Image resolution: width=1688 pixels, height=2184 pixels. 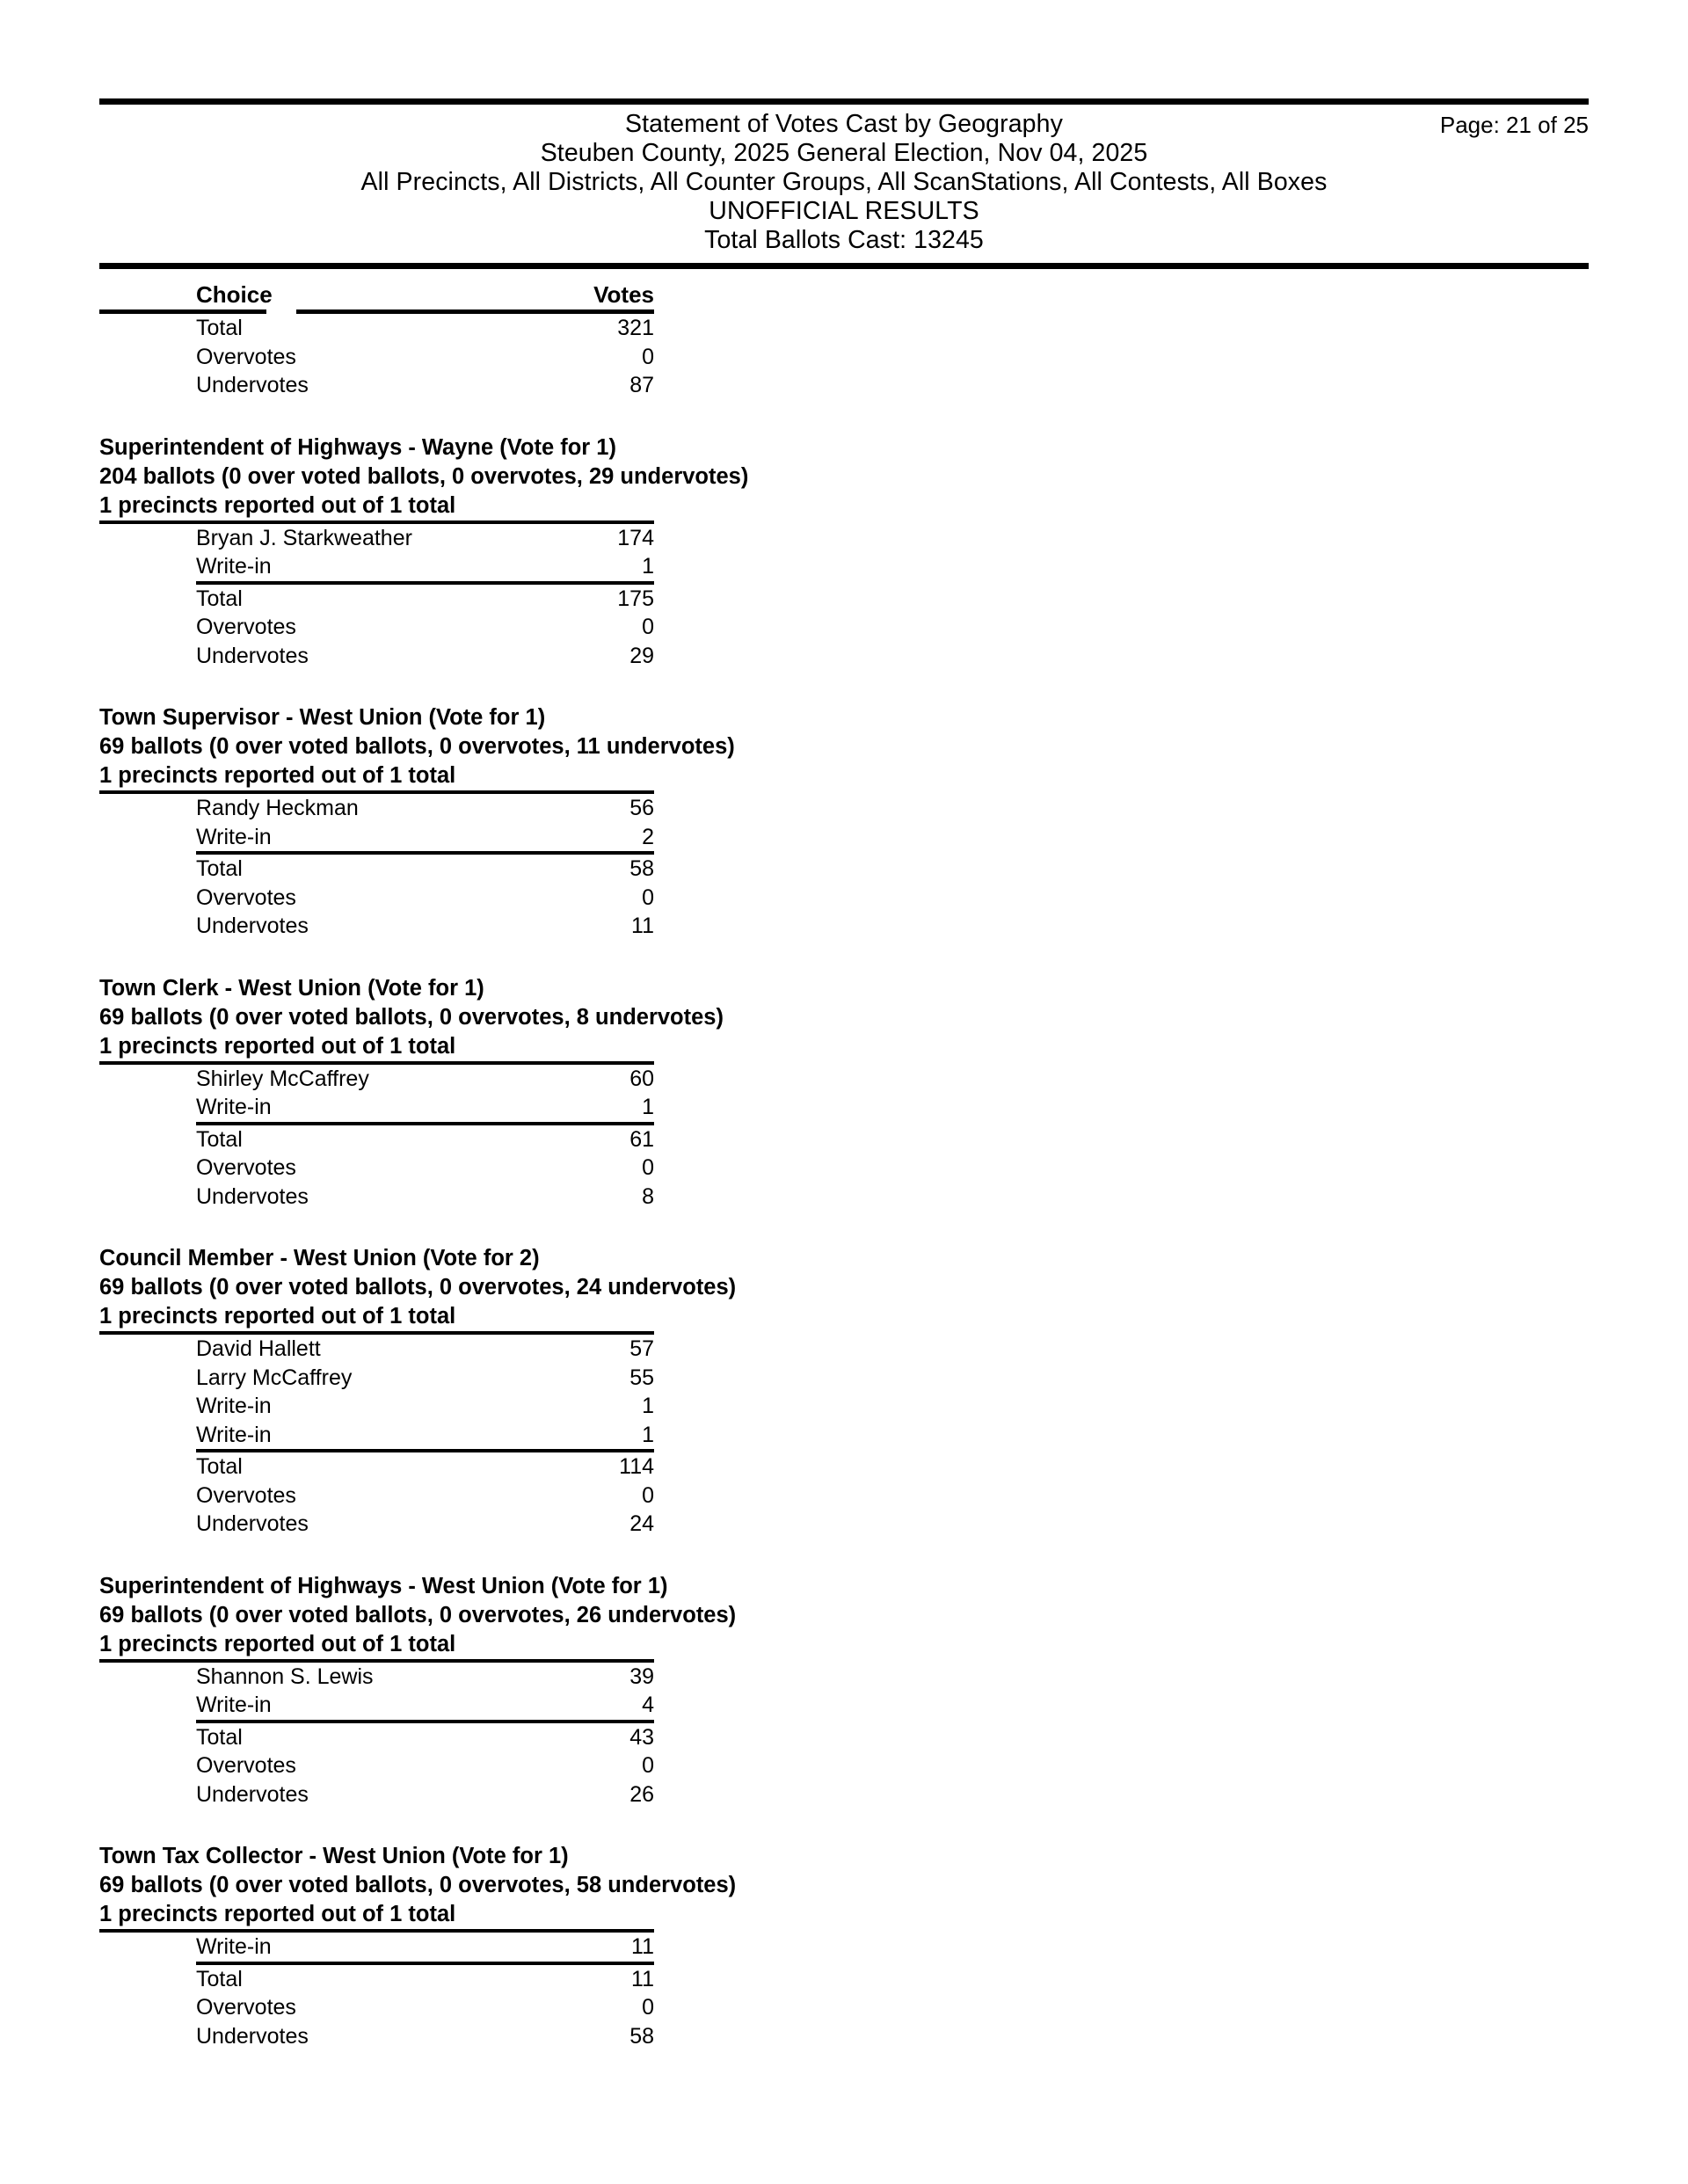 What do you see at coordinates (641, 1676) in the screenshot?
I see `row-votes: 39` at bounding box center [641, 1676].